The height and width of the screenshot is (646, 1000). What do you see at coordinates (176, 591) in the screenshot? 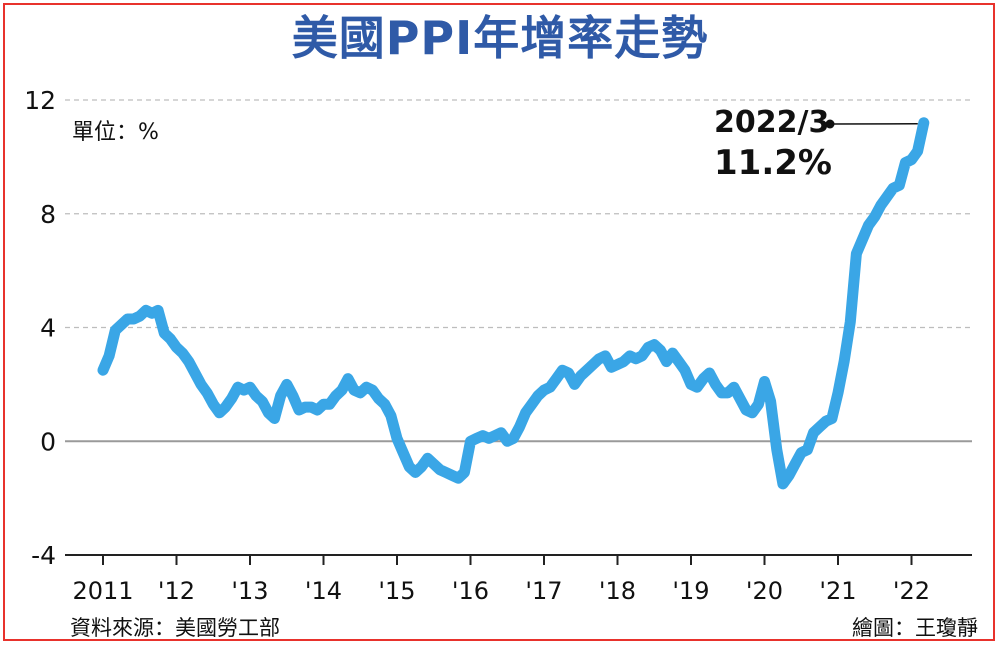
I see `x-tick-label: '12` at bounding box center [176, 591].